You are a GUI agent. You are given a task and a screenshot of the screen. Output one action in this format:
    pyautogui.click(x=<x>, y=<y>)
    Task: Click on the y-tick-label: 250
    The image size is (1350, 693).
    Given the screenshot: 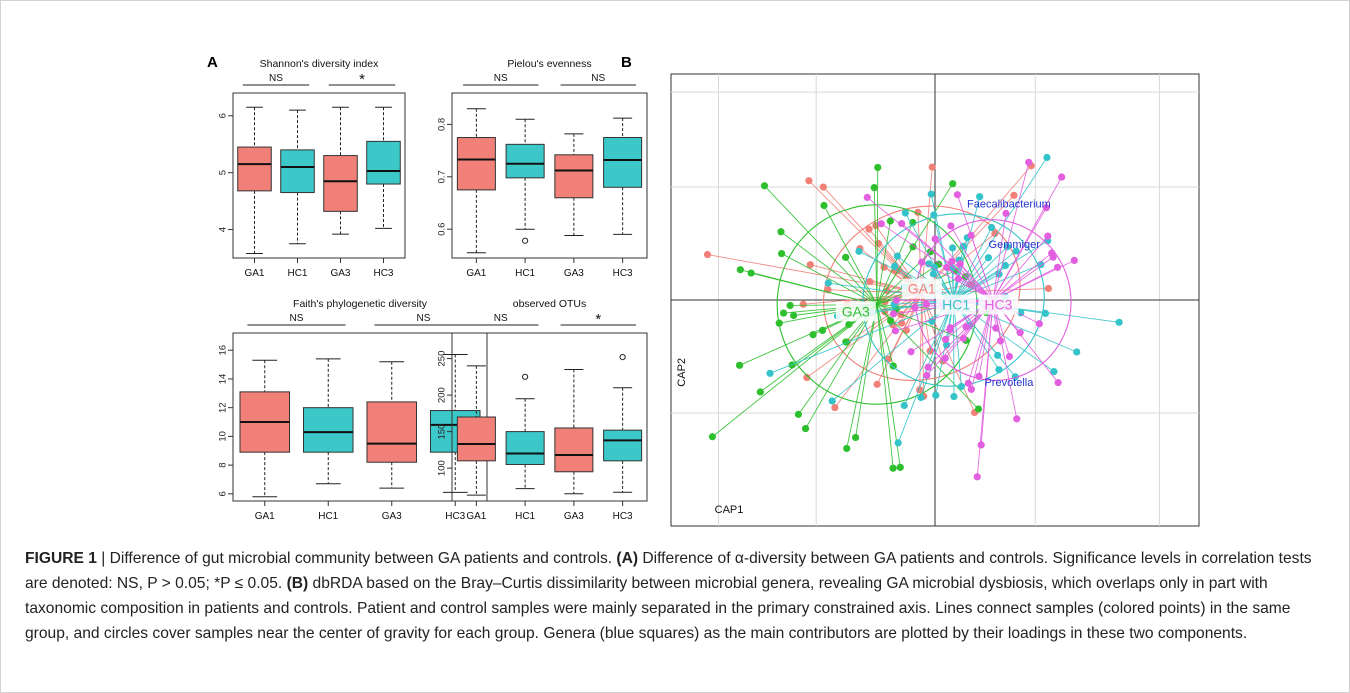 What is the action you would take?
    pyautogui.click(x=442, y=359)
    